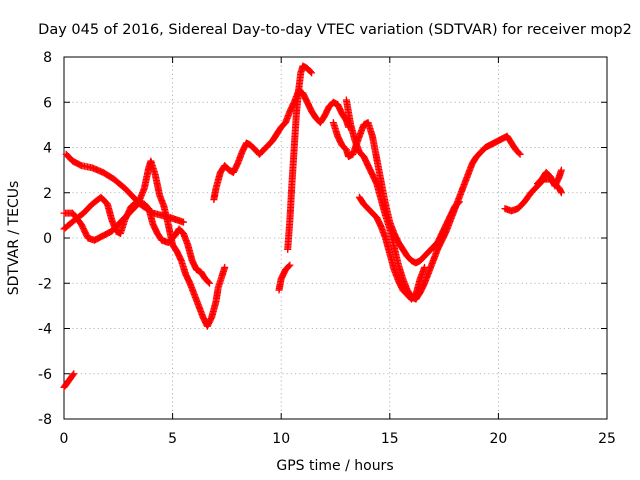  I want to click on series-seg-j, so click(392, 248).